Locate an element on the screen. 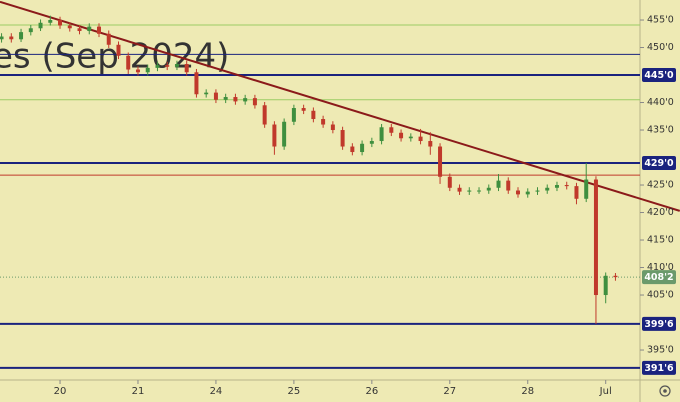 This screenshot has height=402, width=680. price-tag-label: 408'2 is located at coordinates (658, 277).